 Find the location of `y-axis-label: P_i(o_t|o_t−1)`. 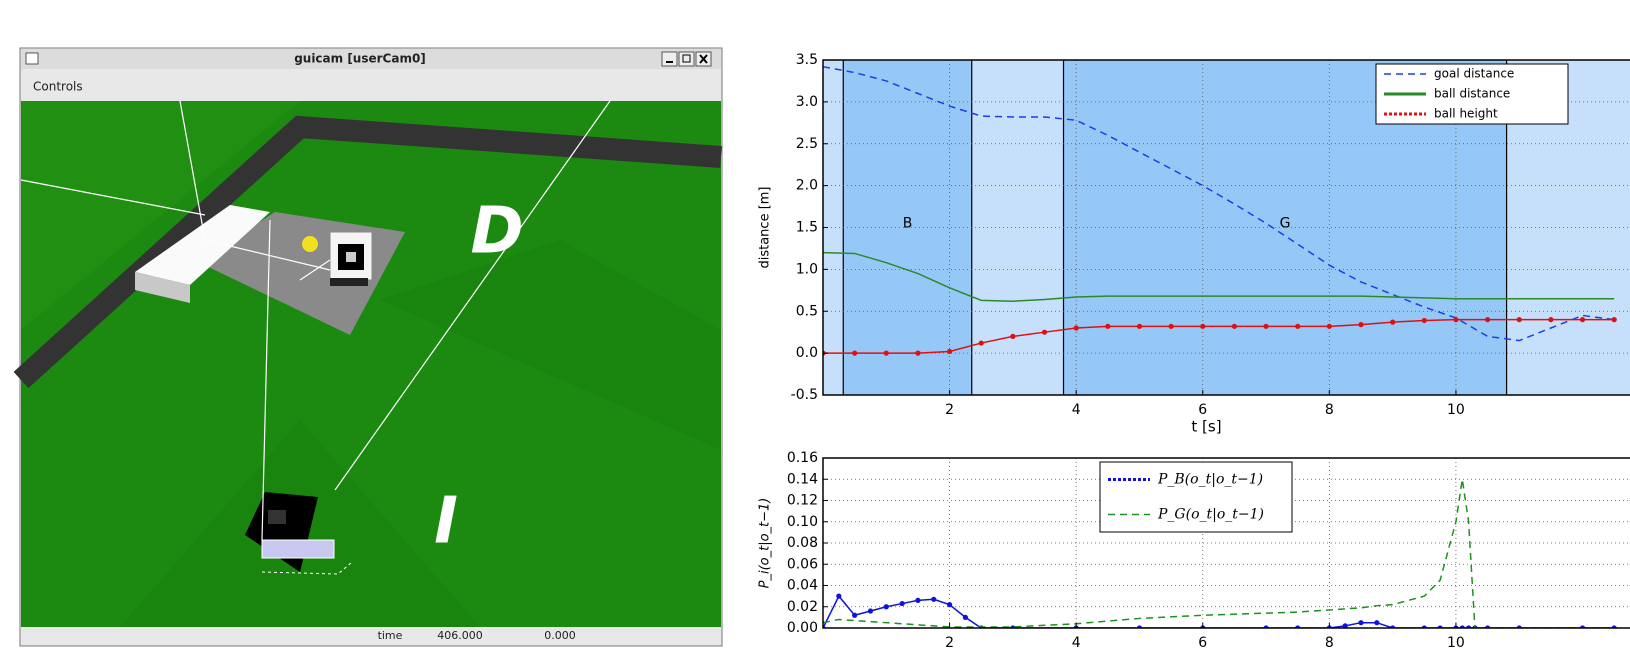

y-axis-label: P_i(o_t|o_t−1) is located at coordinates (765, 543).